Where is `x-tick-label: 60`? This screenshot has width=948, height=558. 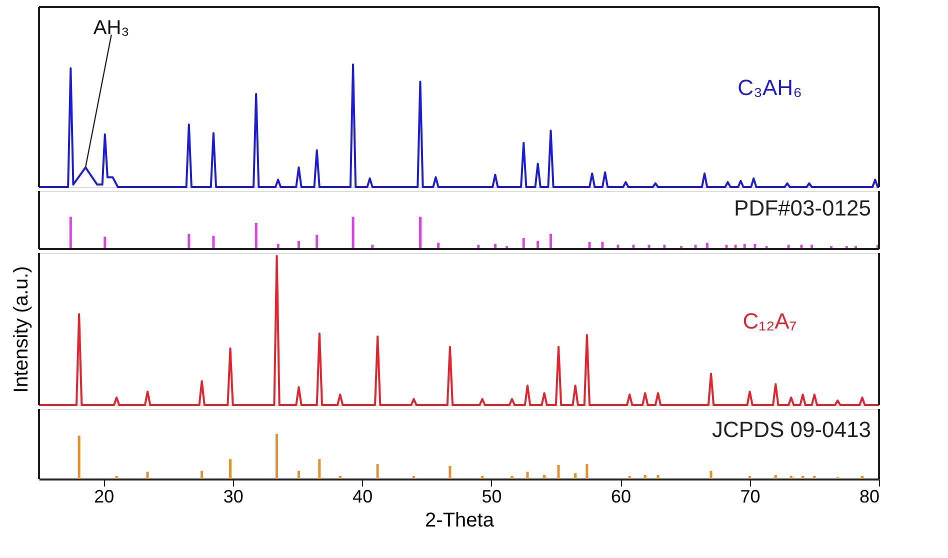
x-tick-label: 60 is located at coordinates (621, 496).